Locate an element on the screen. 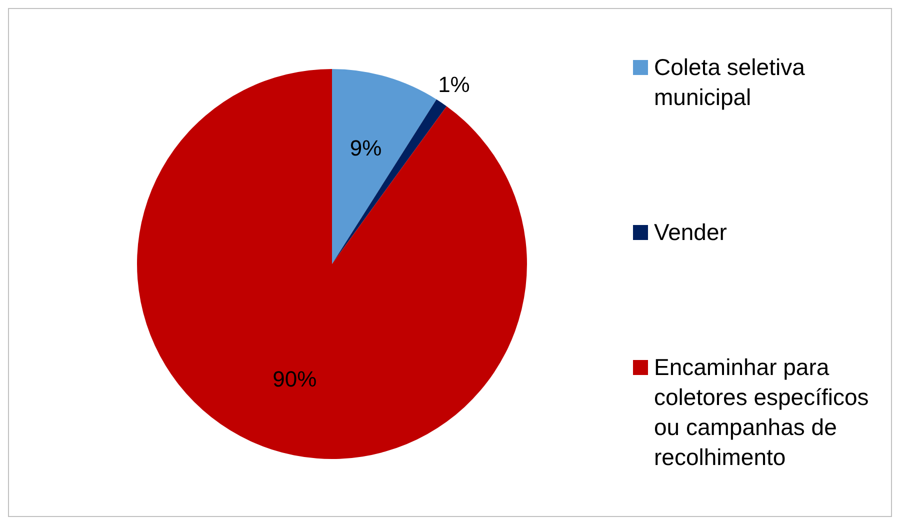 This screenshot has height=525, width=898. data-label: 9% is located at coordinates (366, 147).